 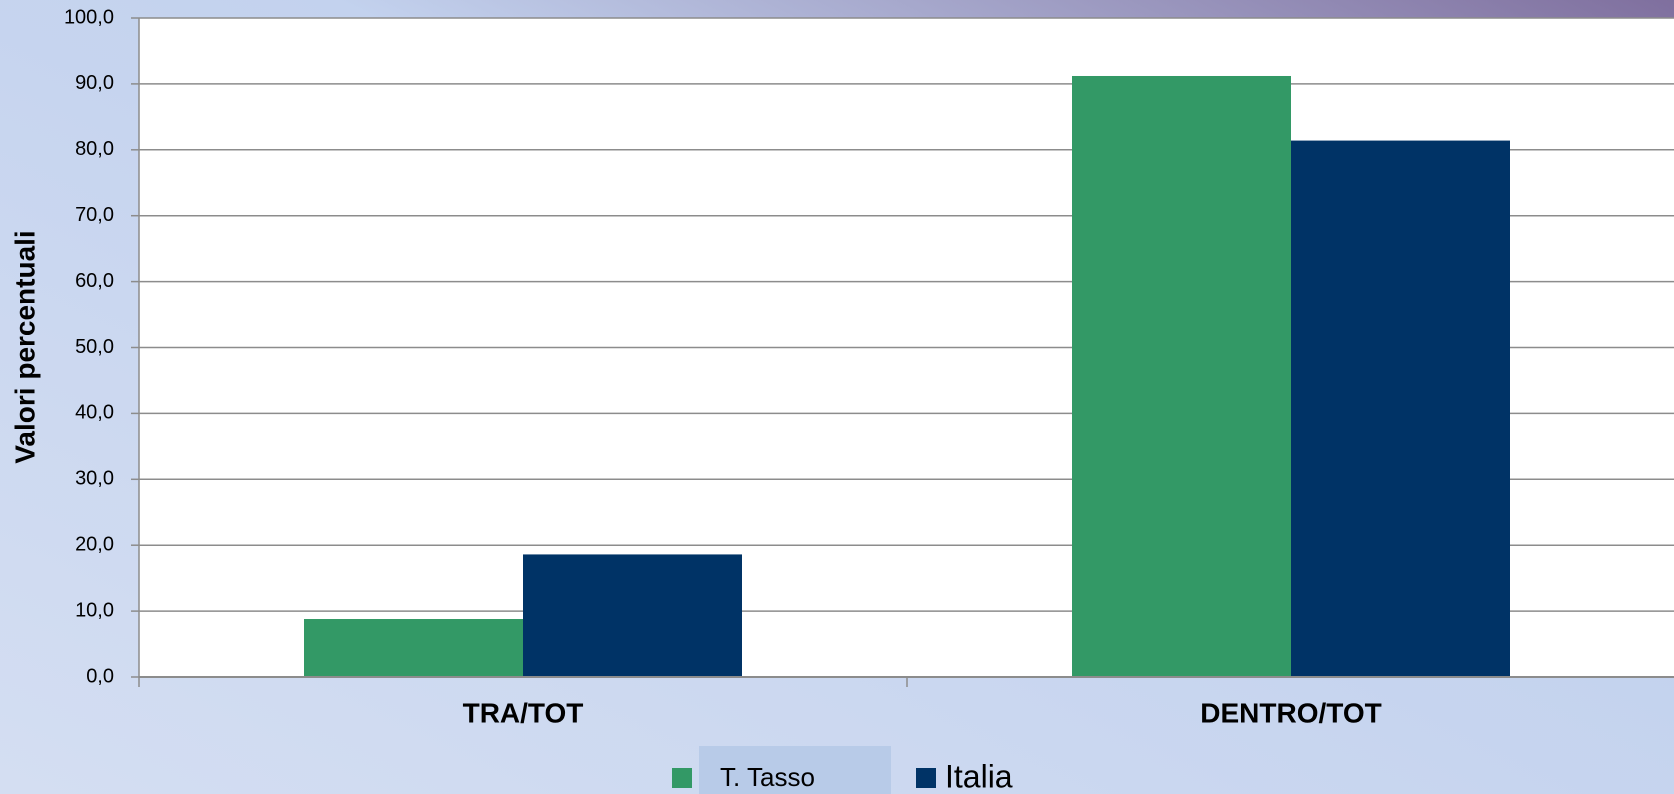 I want to click on y-tick-label: 20,0, so click(x=94, y=544).